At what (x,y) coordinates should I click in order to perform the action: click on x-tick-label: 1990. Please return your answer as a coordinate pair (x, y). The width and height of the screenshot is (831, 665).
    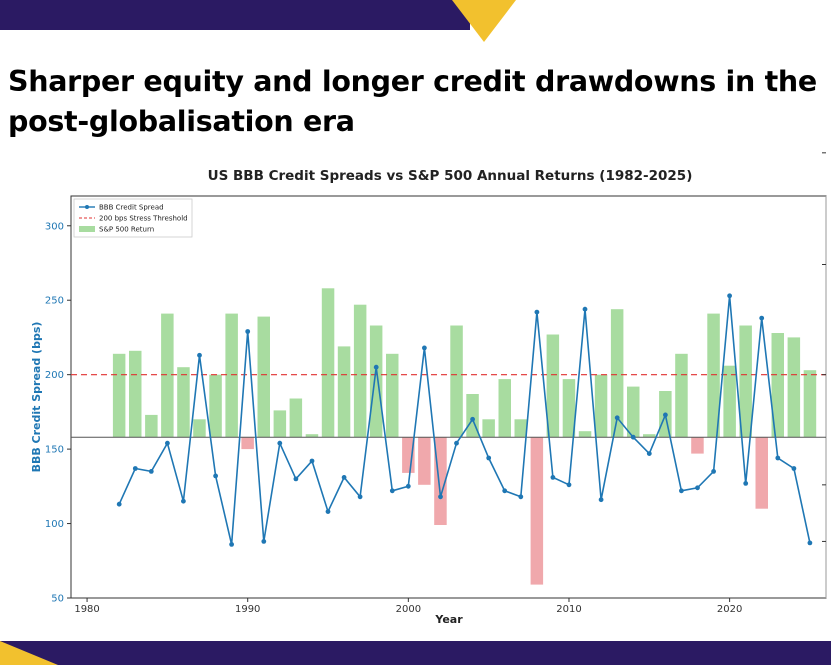
    Looking at the image, I should click on (247, 609).